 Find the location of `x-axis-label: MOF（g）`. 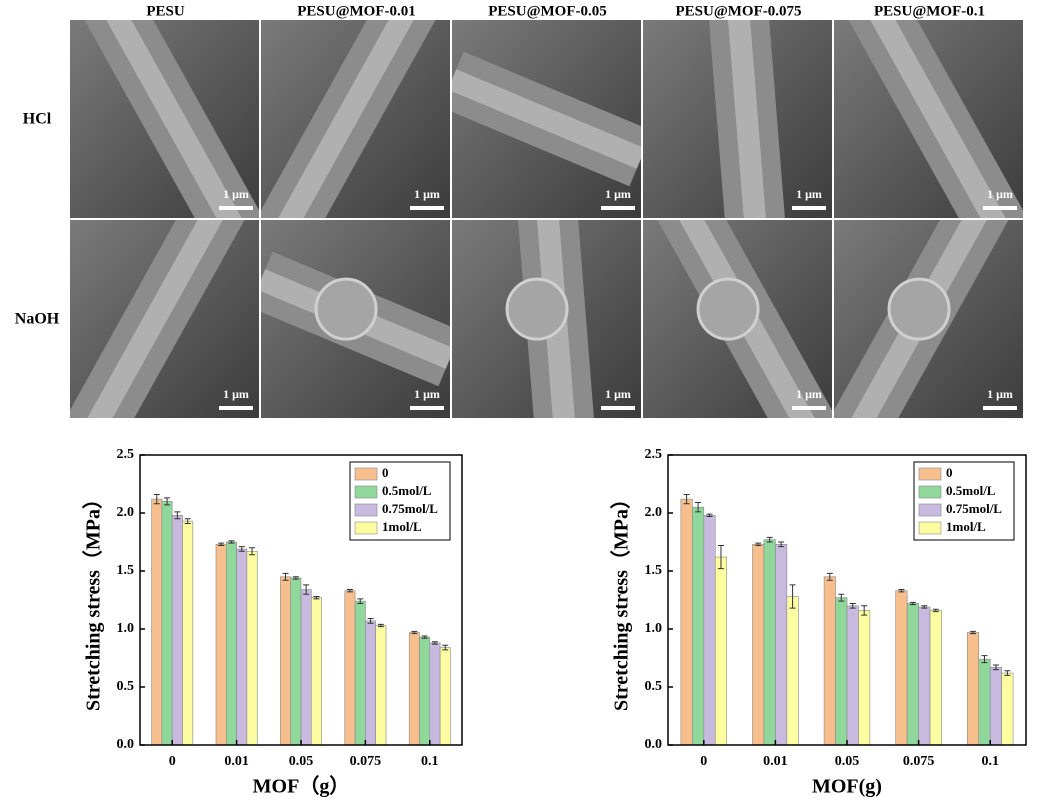

x-axis-label: MOF（g） is located at coordinates (301, 786).